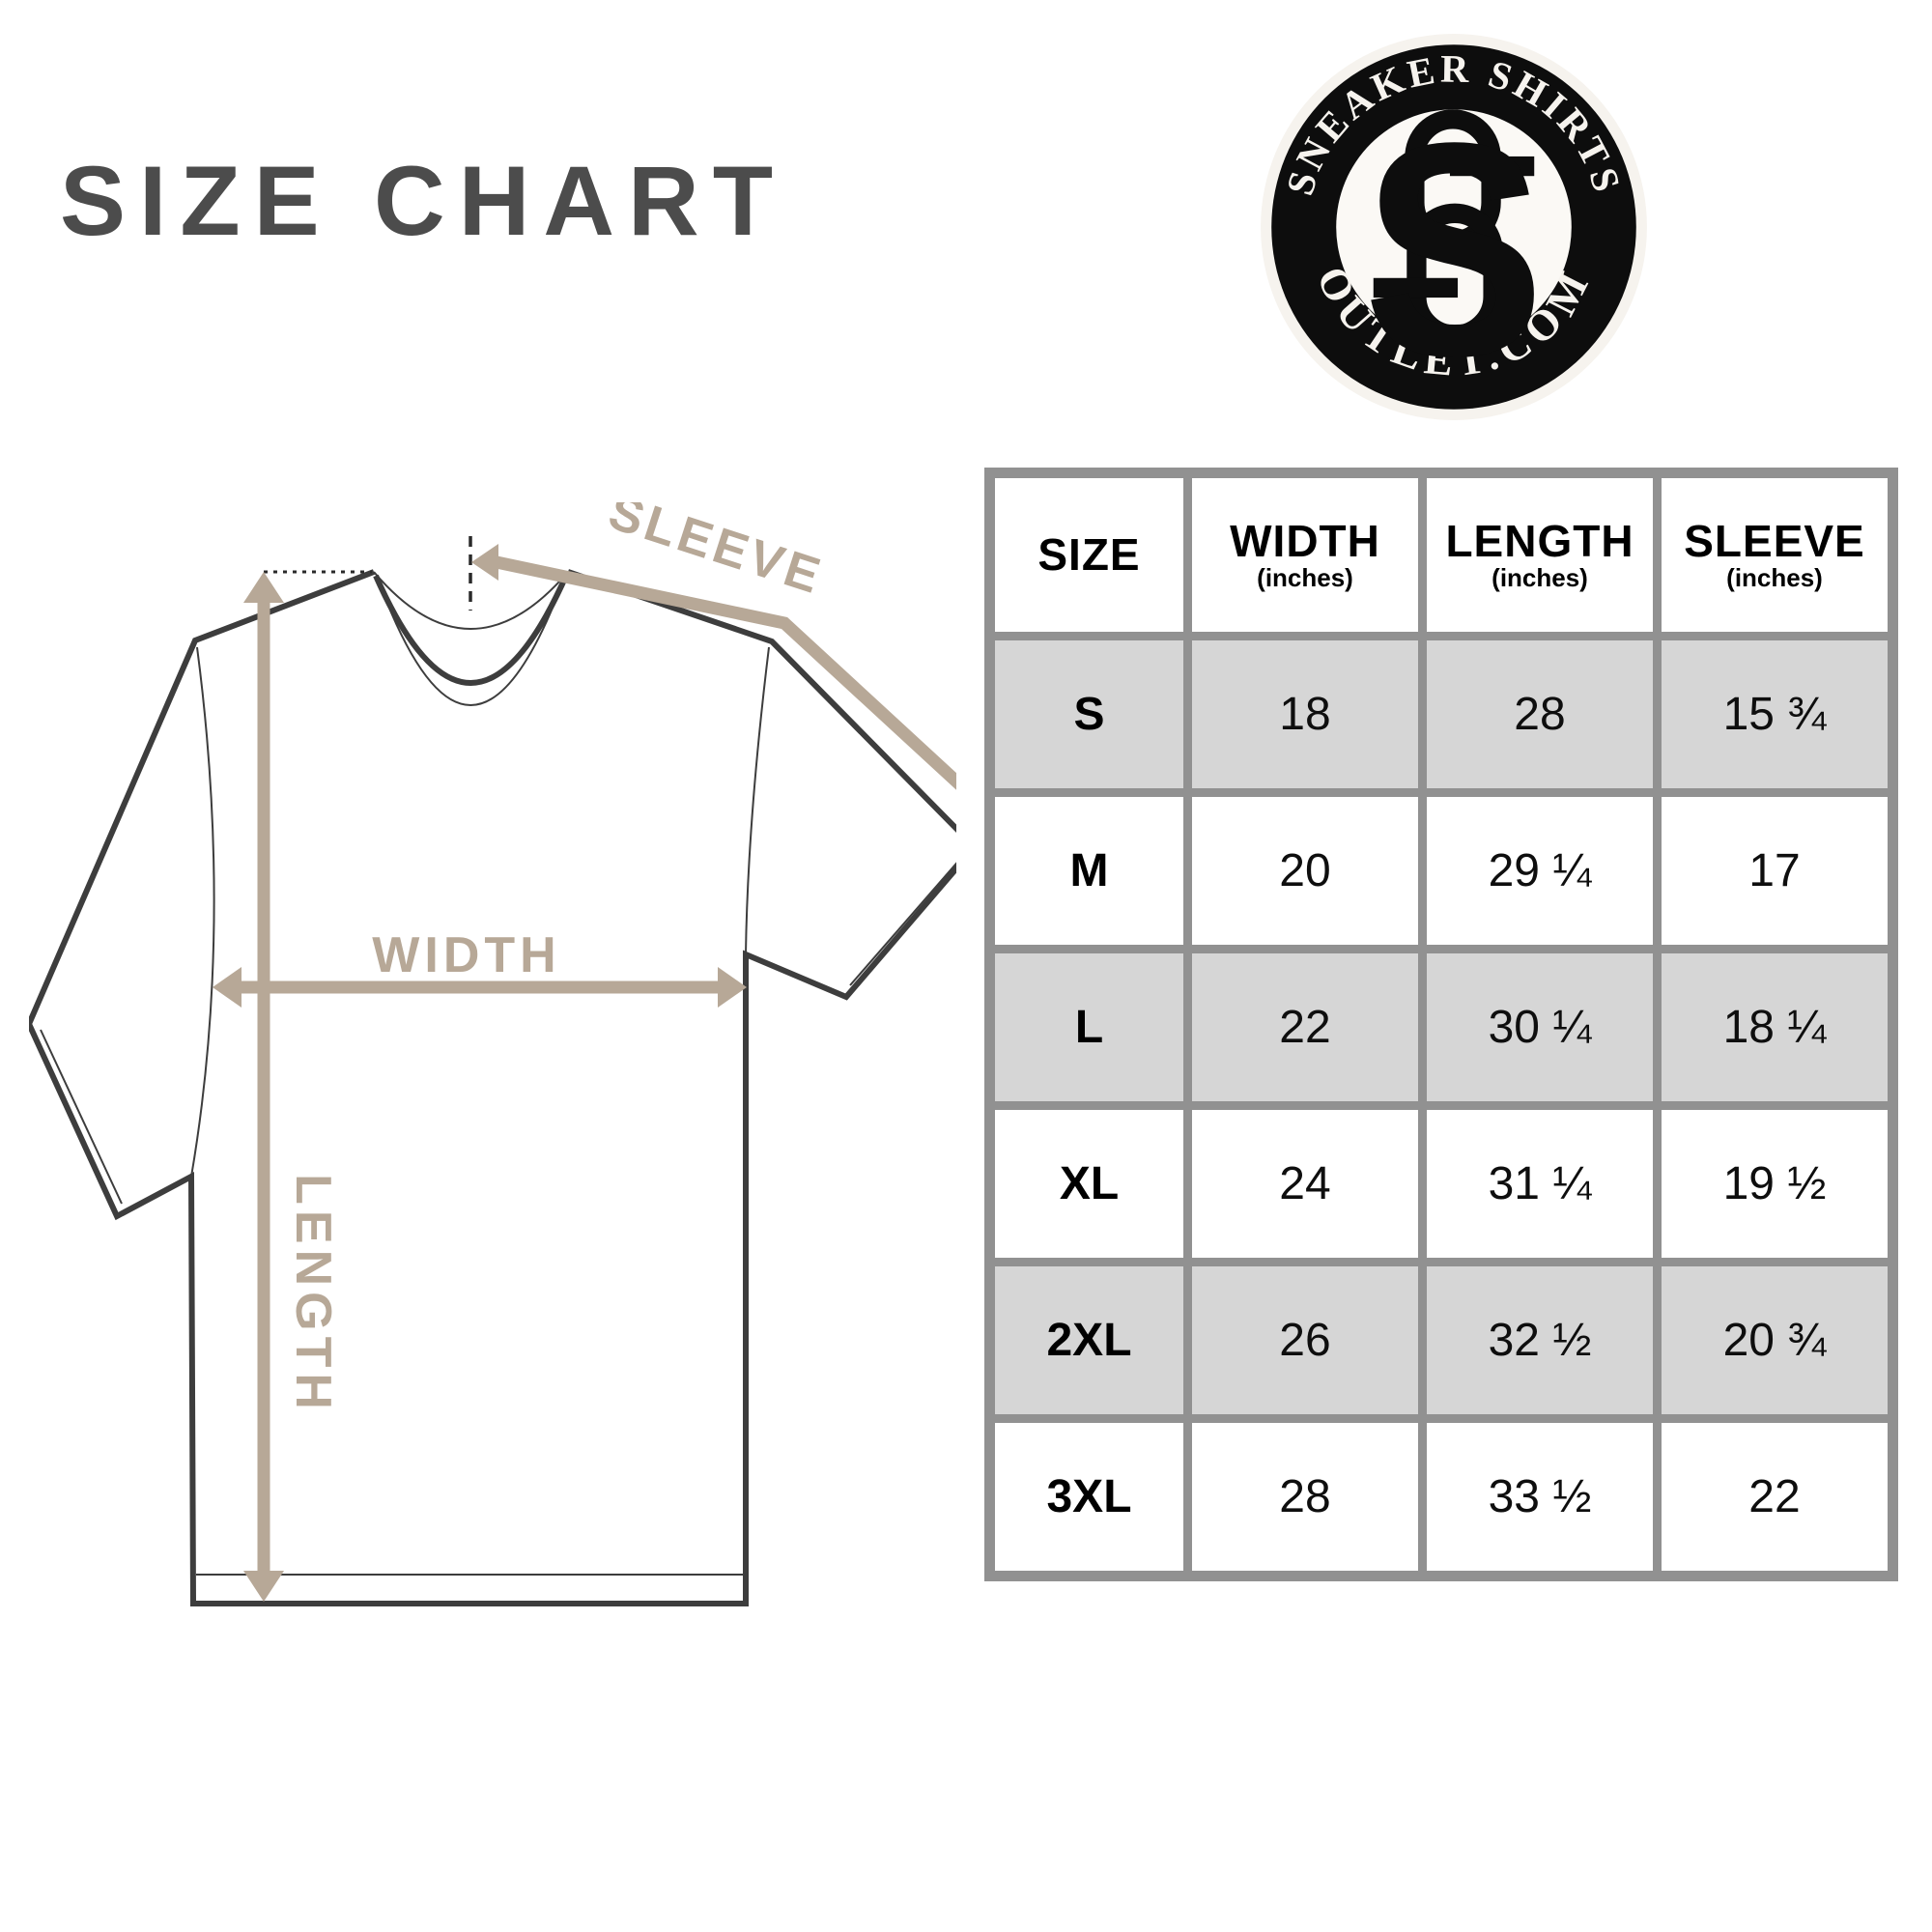 The height and width of the screenshot is (1932, 1932). Describe the element at coordinates (1305, 541) in the screenshot. I see `header-label: WIDTH` at that location.